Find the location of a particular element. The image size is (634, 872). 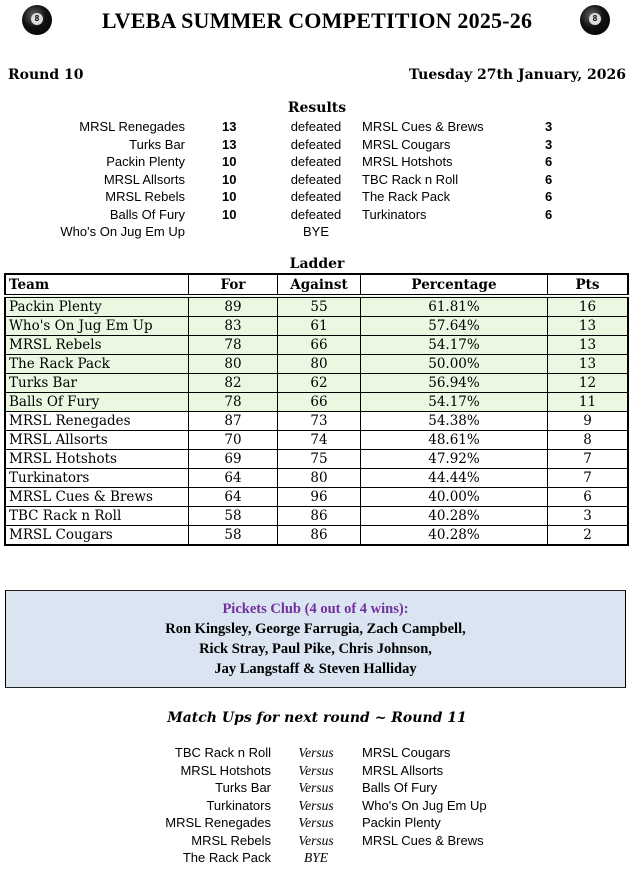

ladder-title: Ladder is located at coordinates (317, 264).